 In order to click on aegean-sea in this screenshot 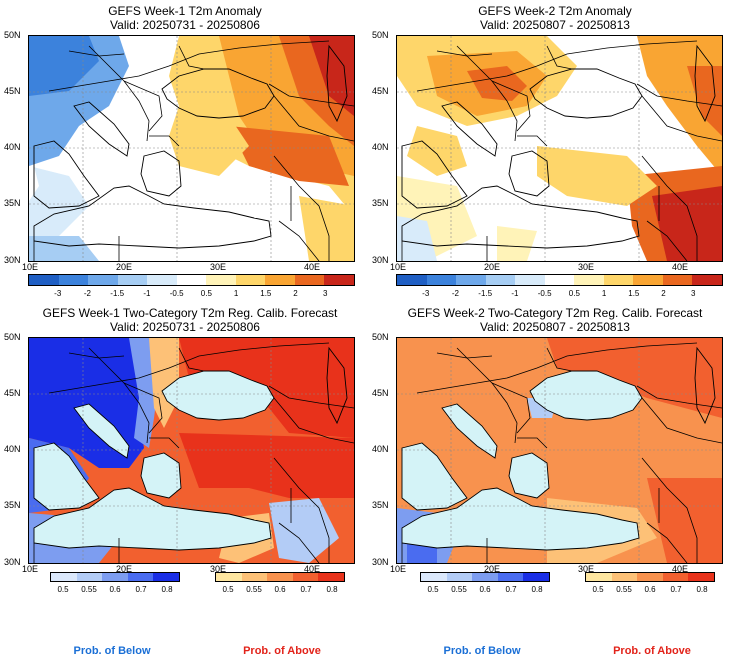, I will do `click(161, 475)`.